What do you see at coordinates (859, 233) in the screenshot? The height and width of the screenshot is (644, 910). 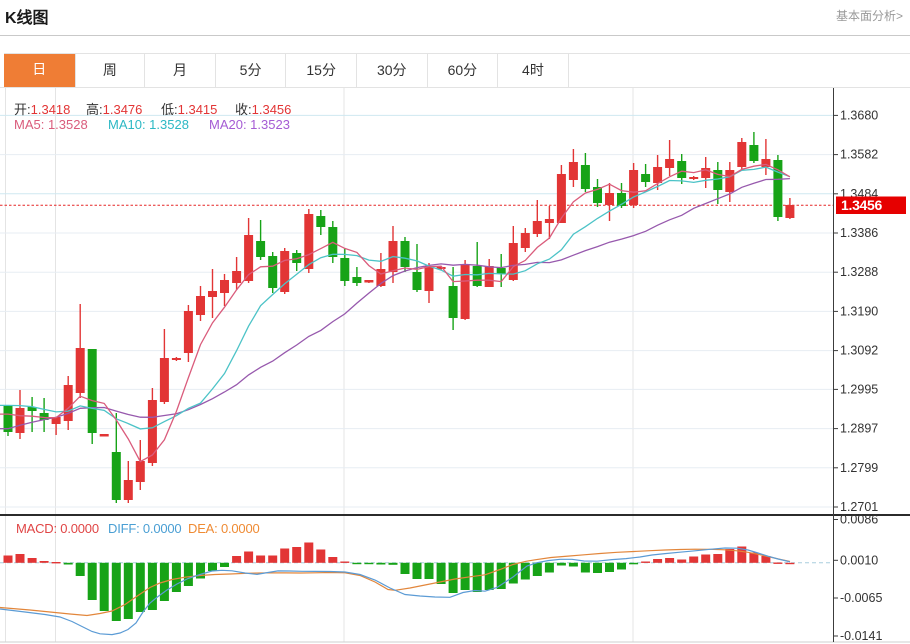 I see `svg-text: 1.3386` at bounding box center [859, 233].